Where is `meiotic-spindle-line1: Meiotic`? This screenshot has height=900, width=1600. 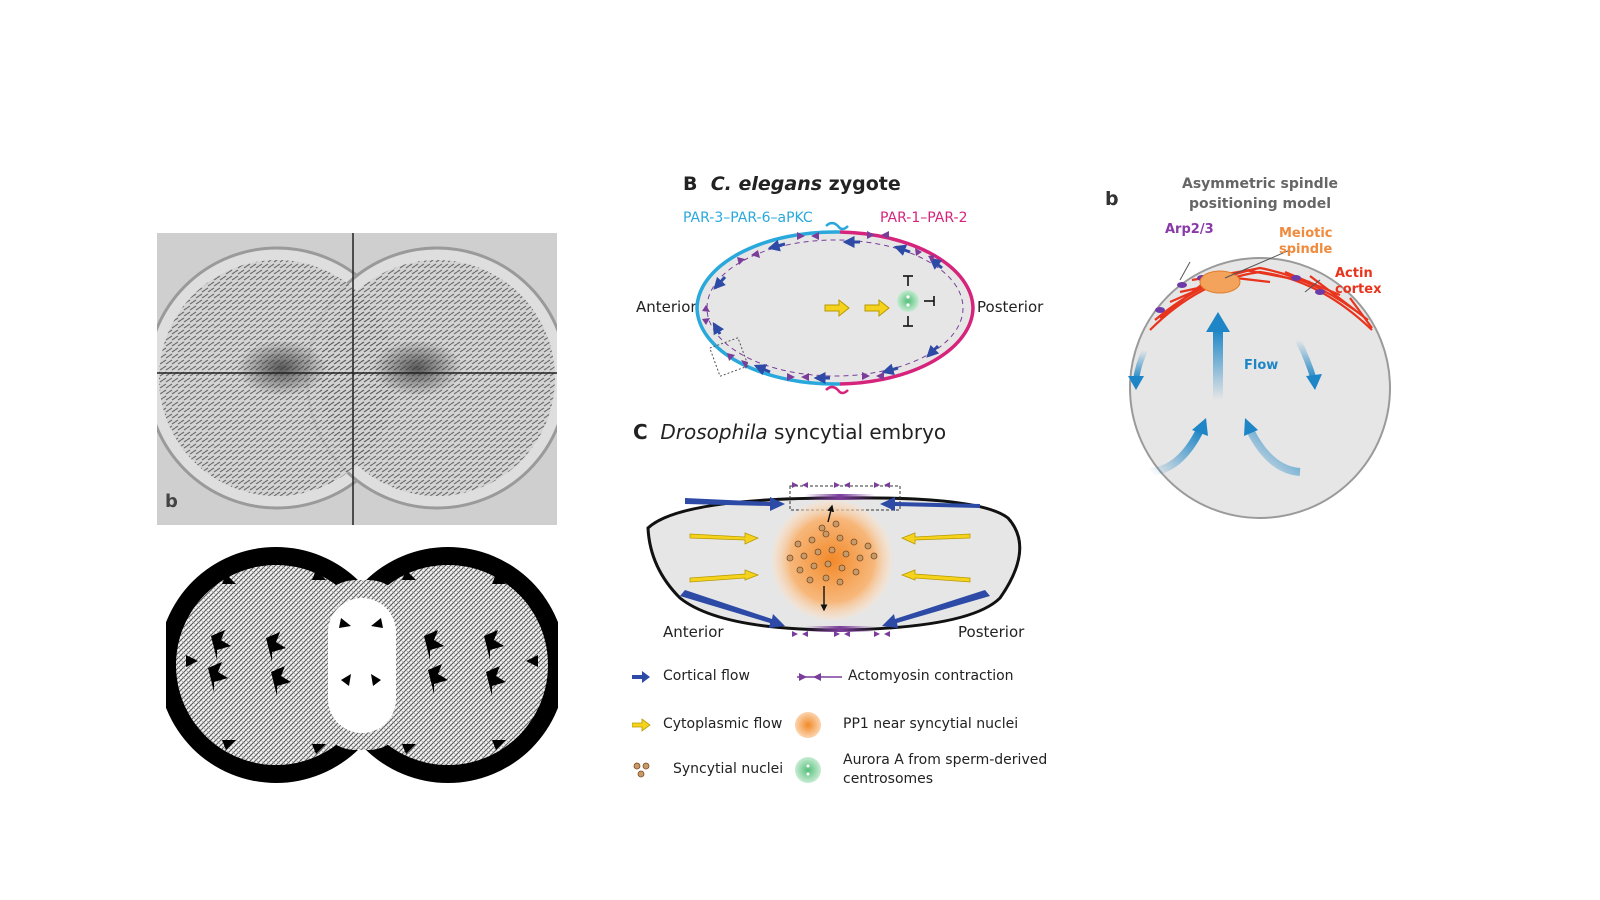
meiotic-spindle-line1: Meiotic is located at coordinates (1306, 233).